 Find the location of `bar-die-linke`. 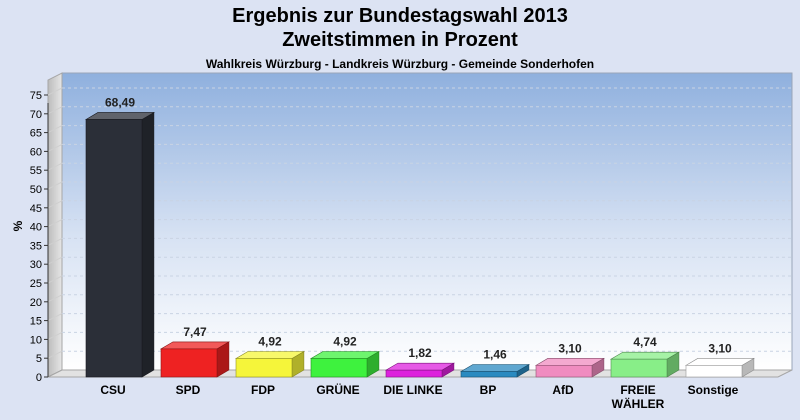

bar-die-linke is located at coordinates (420, 370).